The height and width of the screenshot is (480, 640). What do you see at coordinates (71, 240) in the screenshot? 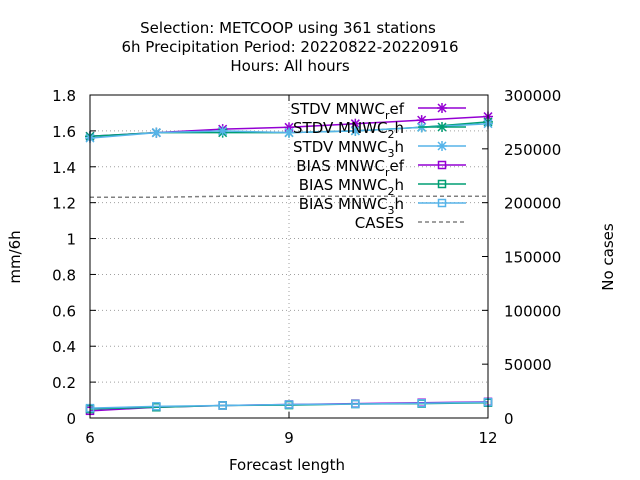
I see `y-tick-label: 1` at bounding box center [71, 240].